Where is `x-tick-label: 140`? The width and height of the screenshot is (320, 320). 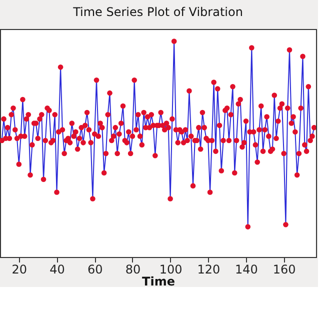 x-tick-label: 140 is located at coordinates (246, 269).